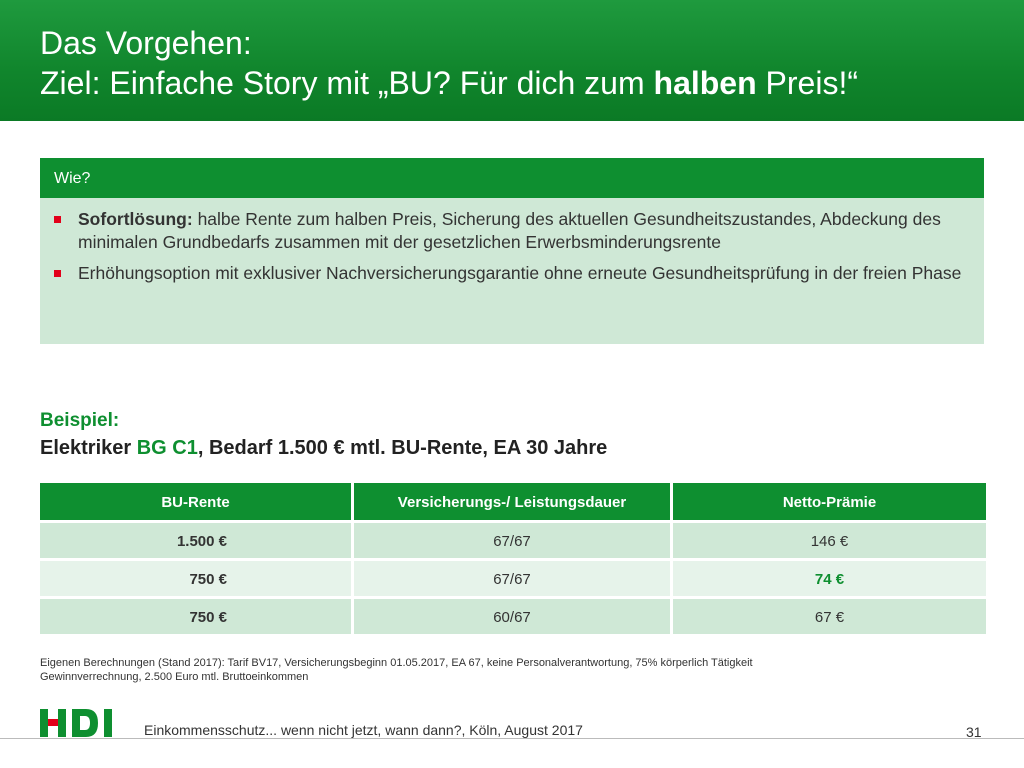 The width and height of the screenshot is (1024, 768). I want to click on table-row: 750 € 67/67 74 €, so click(513, 580).